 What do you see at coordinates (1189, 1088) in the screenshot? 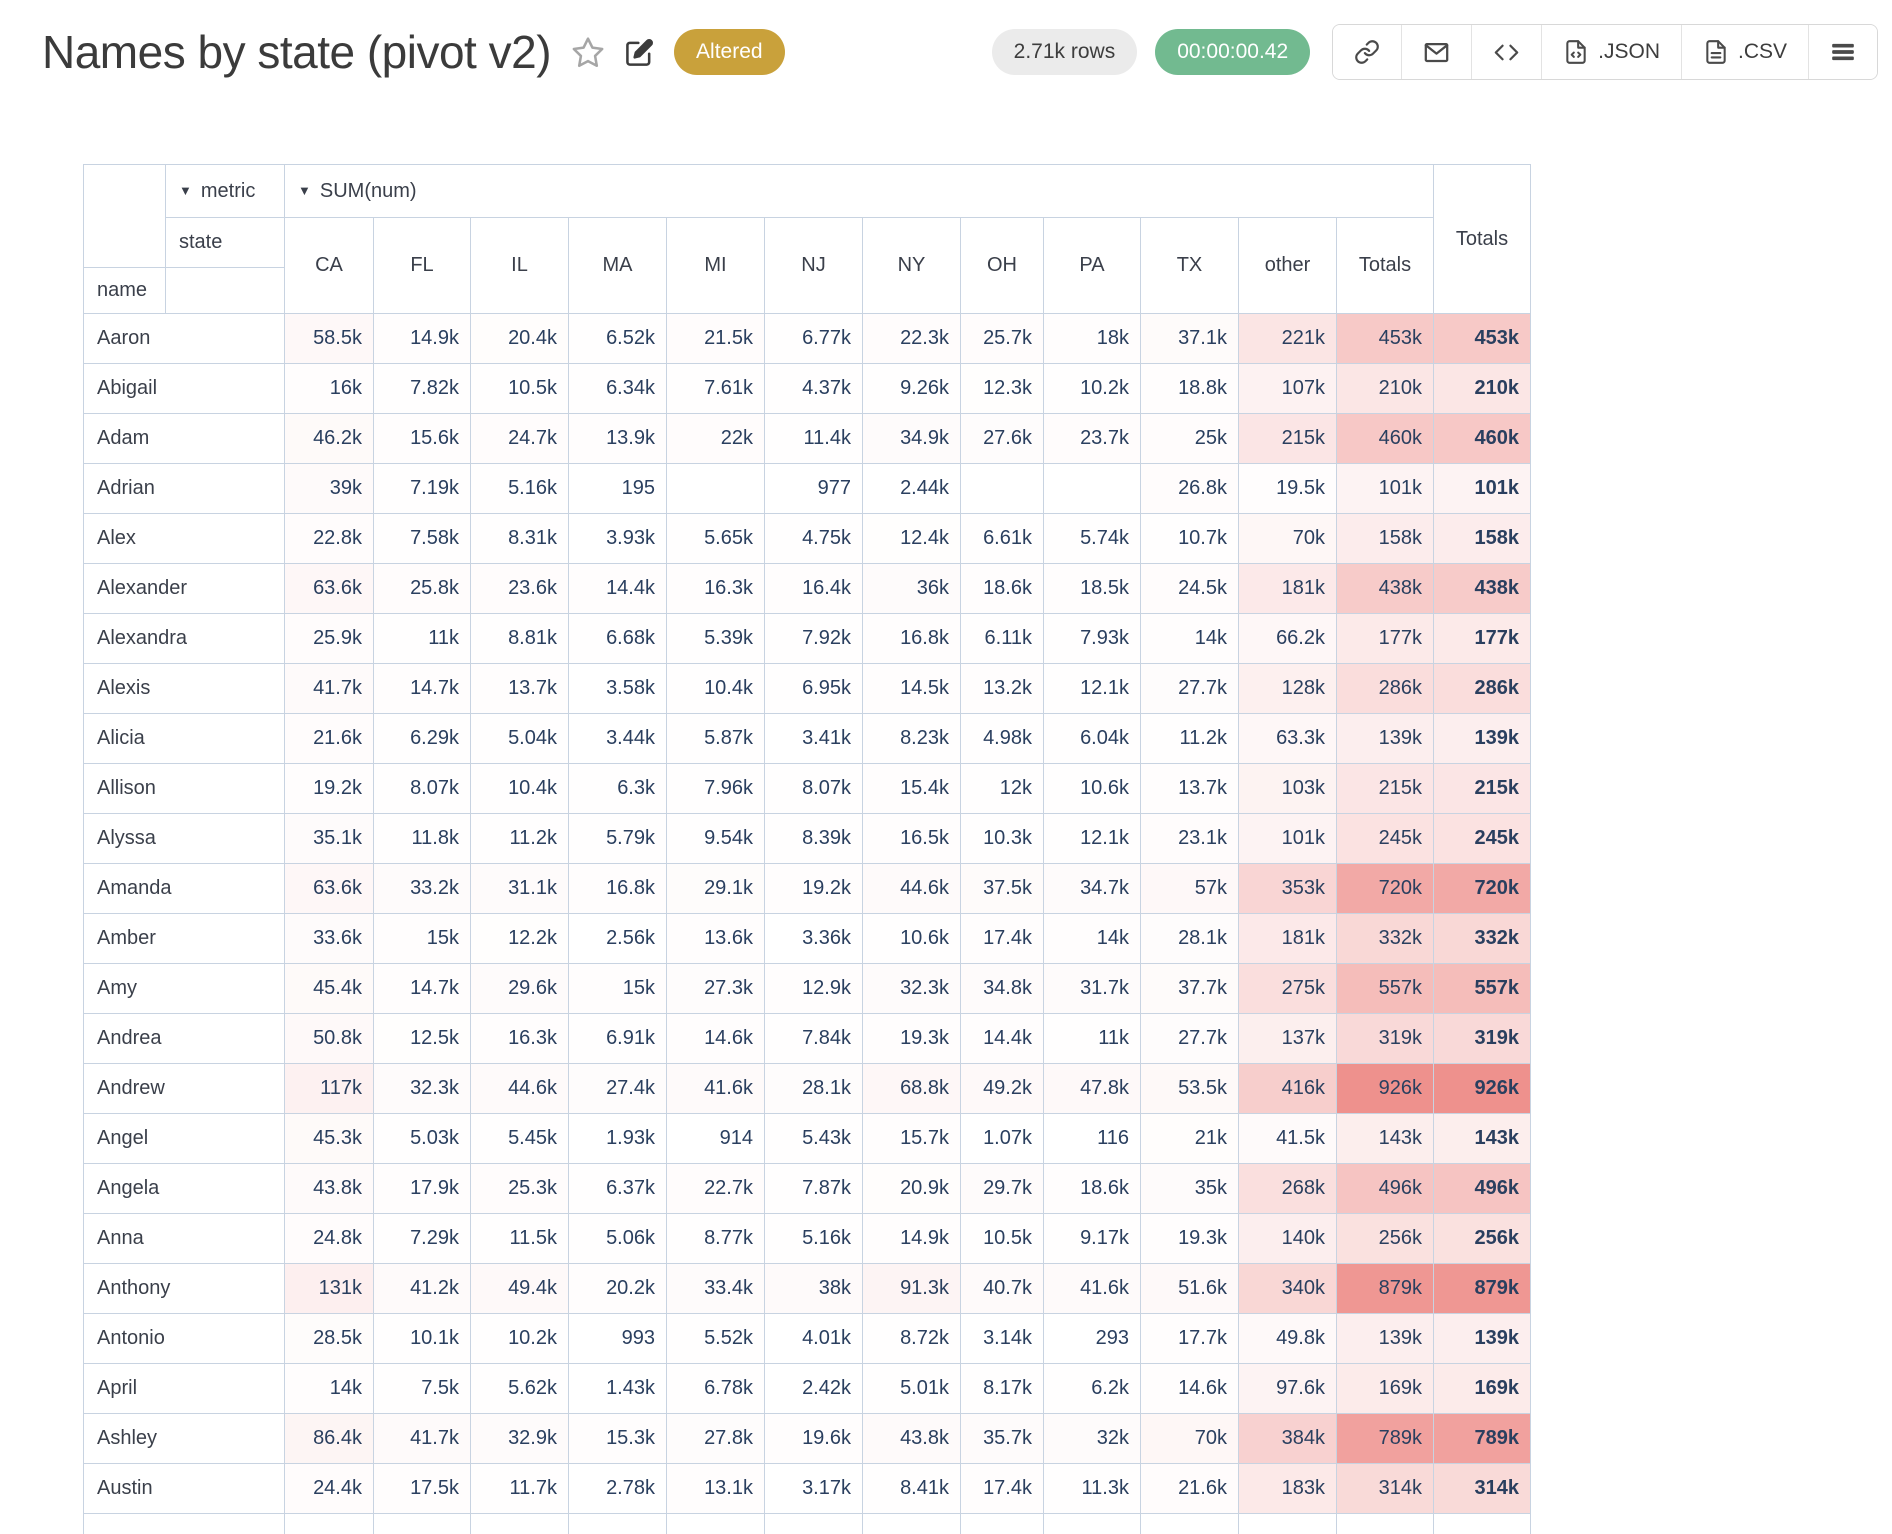
I see `pivot-cell: 53.5k` at bounding box center [1189, 1088].